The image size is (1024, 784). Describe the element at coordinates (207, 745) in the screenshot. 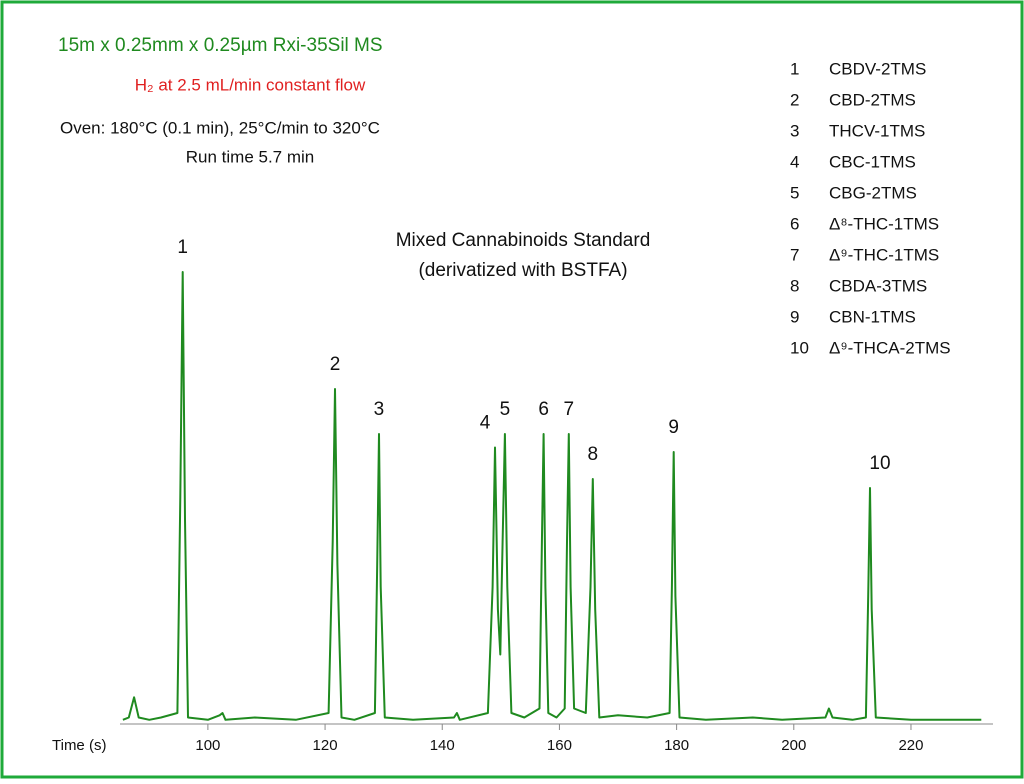

I see `x-tick-label: 100` at that location.